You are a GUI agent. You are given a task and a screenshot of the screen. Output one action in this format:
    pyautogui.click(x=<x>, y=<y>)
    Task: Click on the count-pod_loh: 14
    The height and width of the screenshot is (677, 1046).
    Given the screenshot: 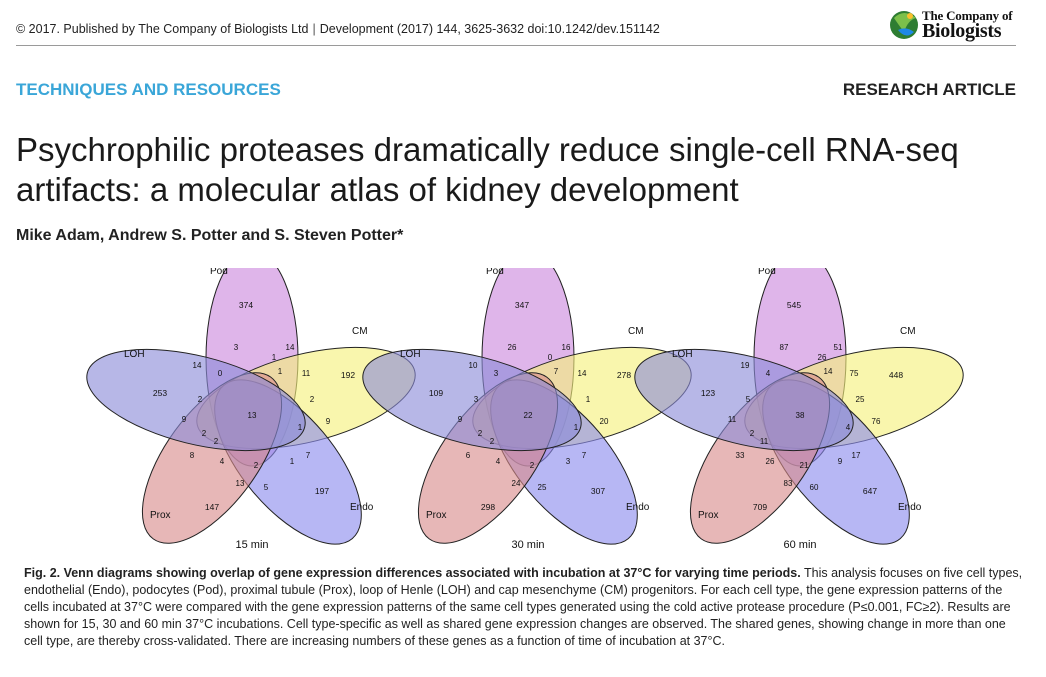 What is the action you would take?
    pyautogui.click(x=197, y=365)
    